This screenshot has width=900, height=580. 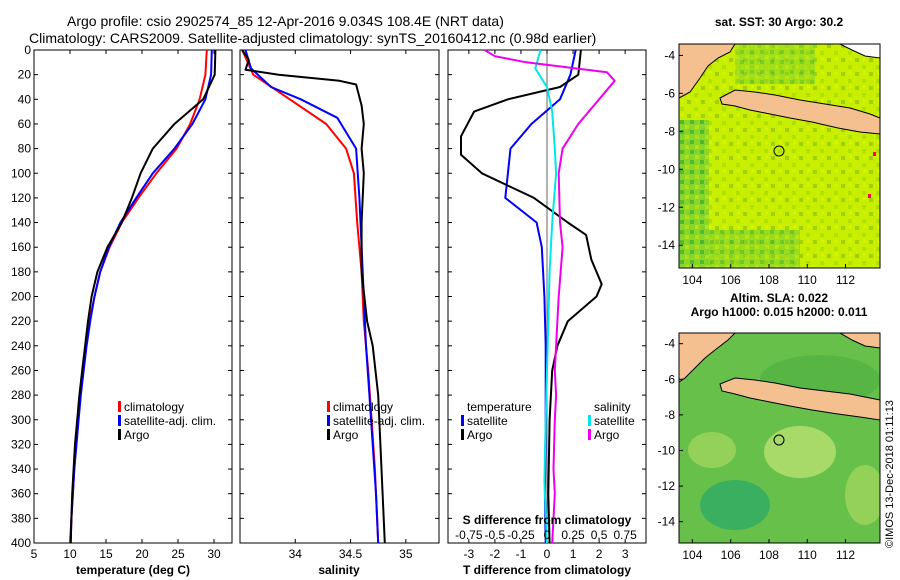 What do you see at coordinates (406, 554) in the screenshot?
I see `x-tick-label: 35` at bounding box center [406, 554].